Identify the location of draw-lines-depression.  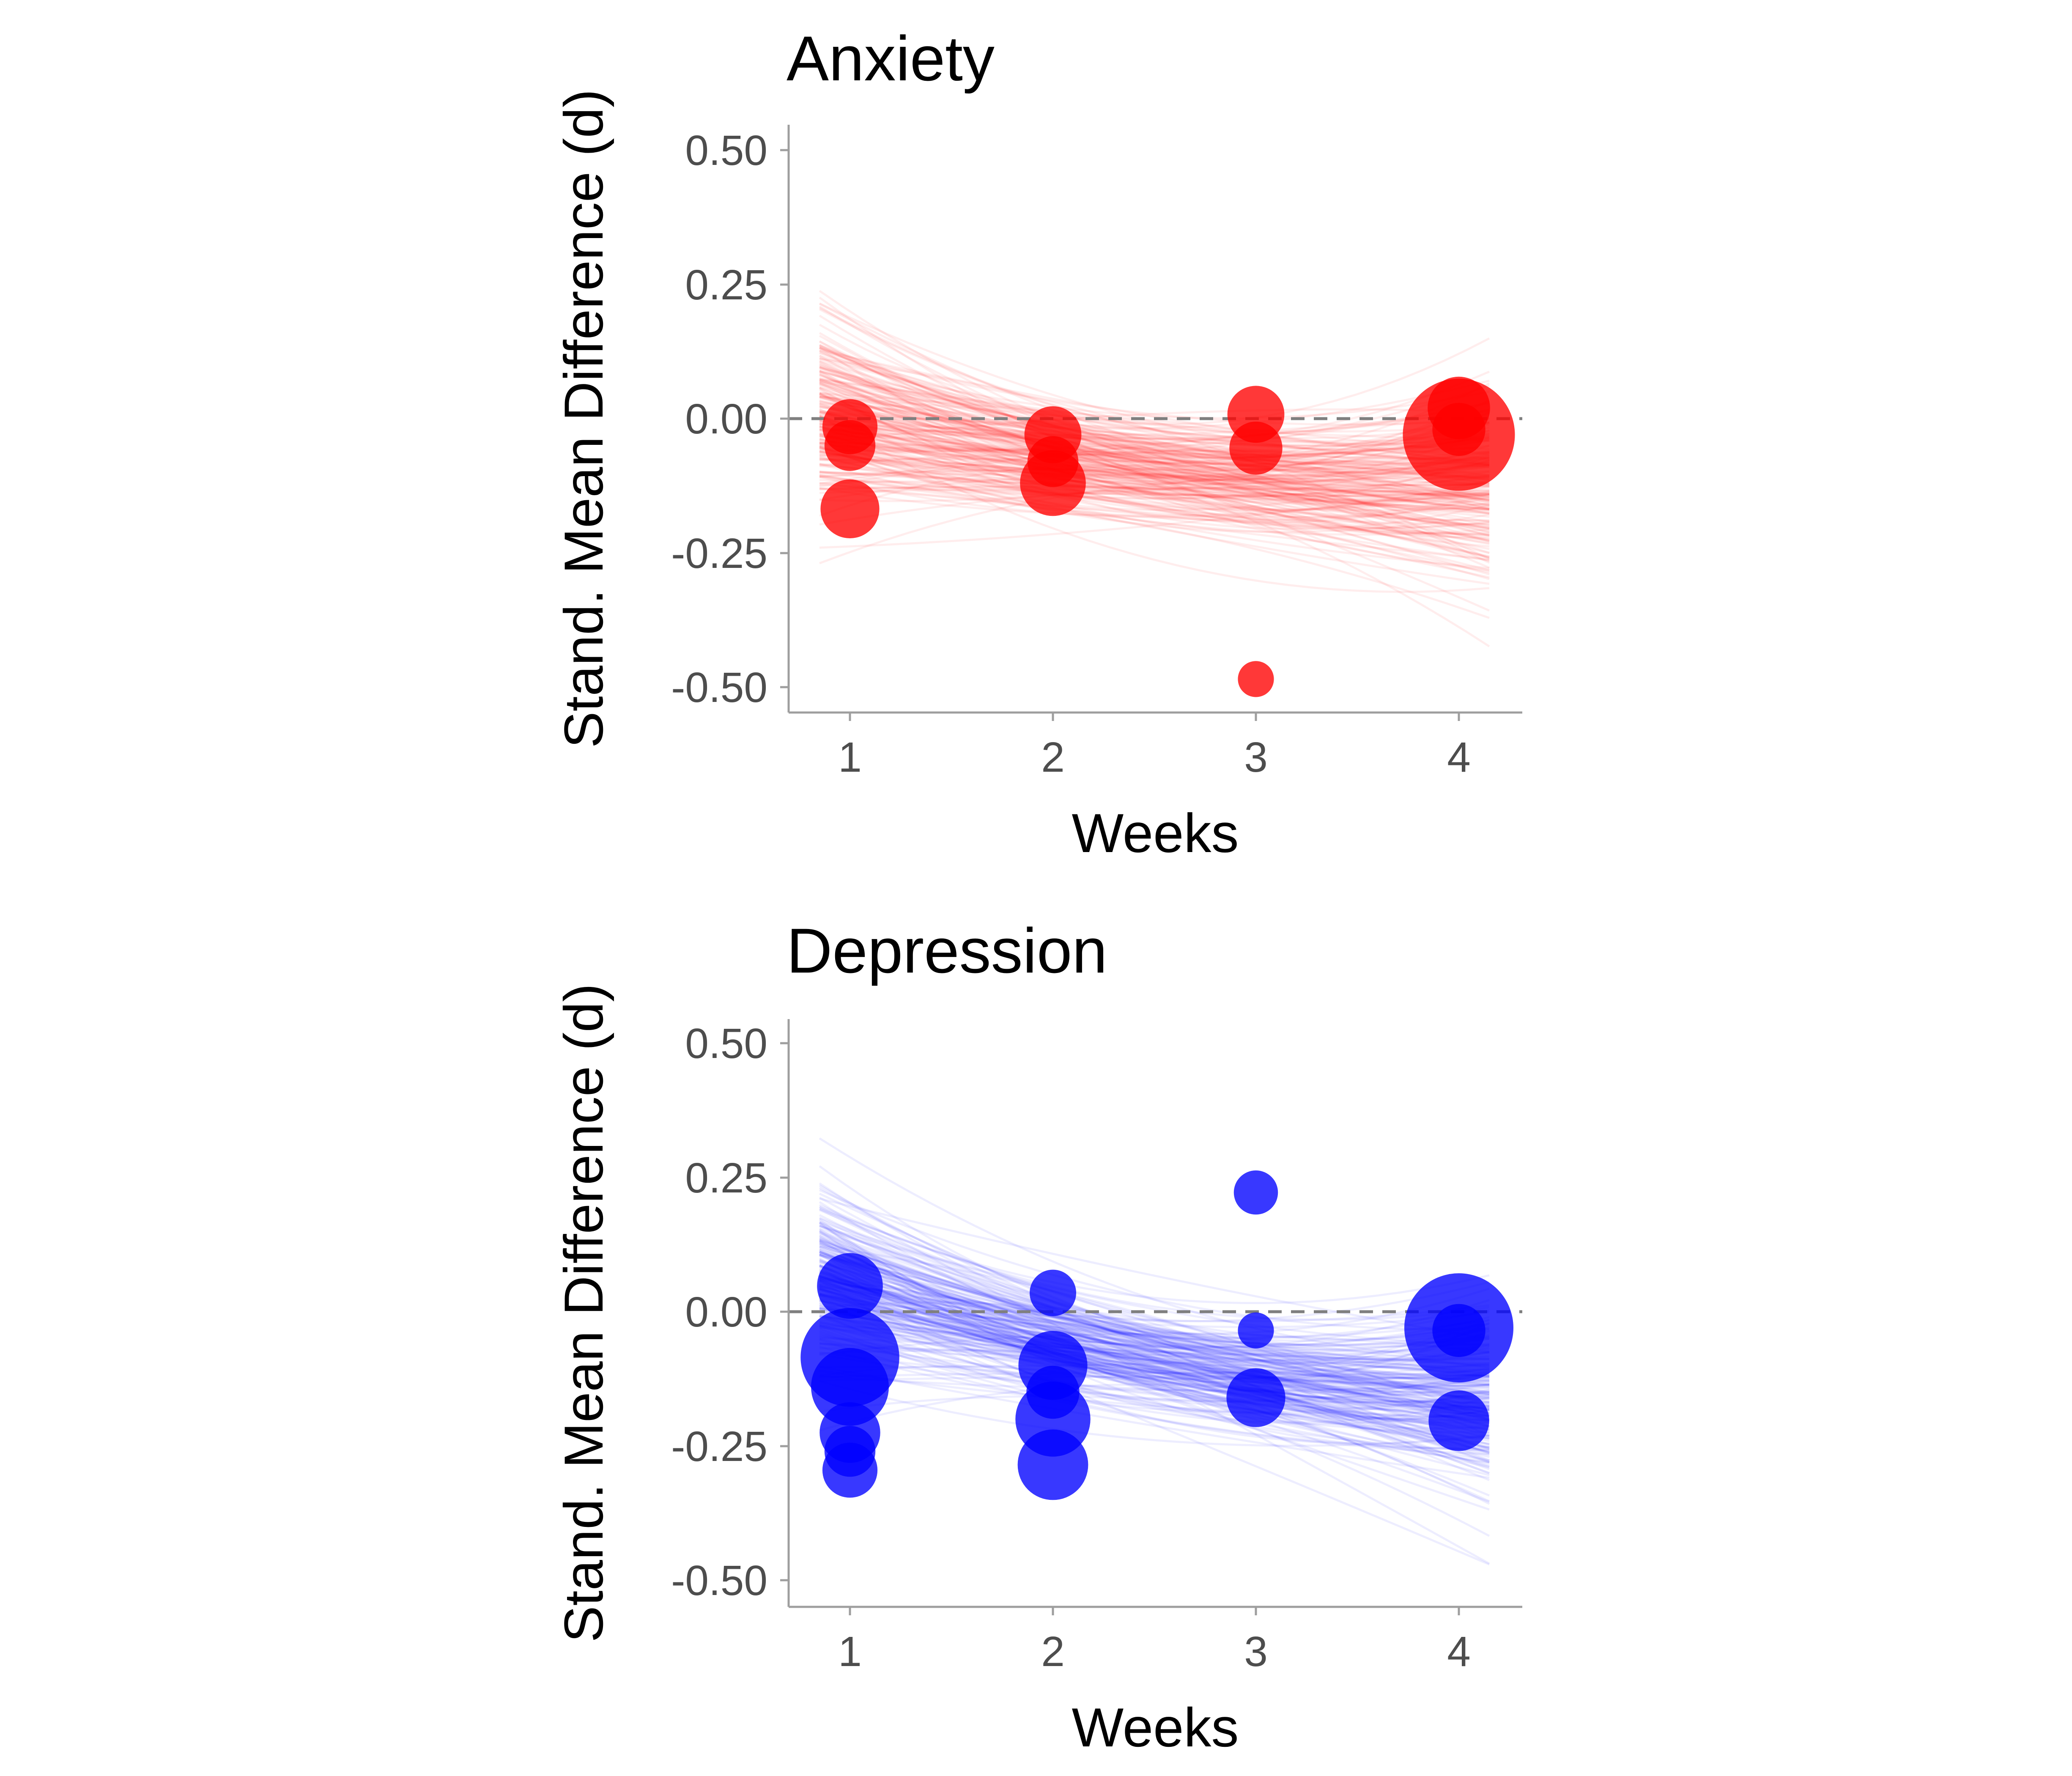
(1155, 1351).